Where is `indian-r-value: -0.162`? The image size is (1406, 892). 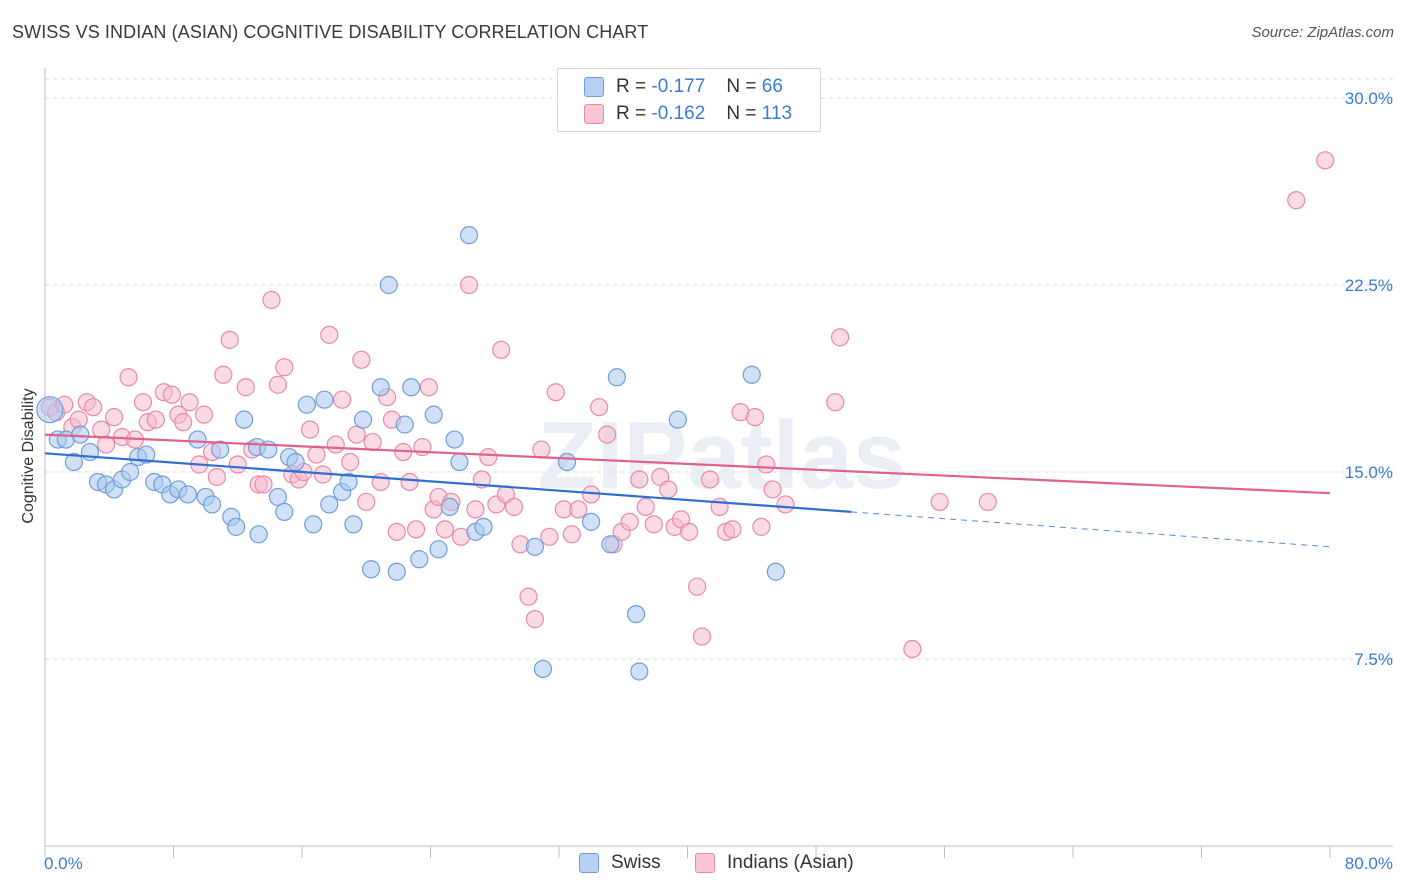 indian-r-value: -0.162 is located at coordinates (678, 113).